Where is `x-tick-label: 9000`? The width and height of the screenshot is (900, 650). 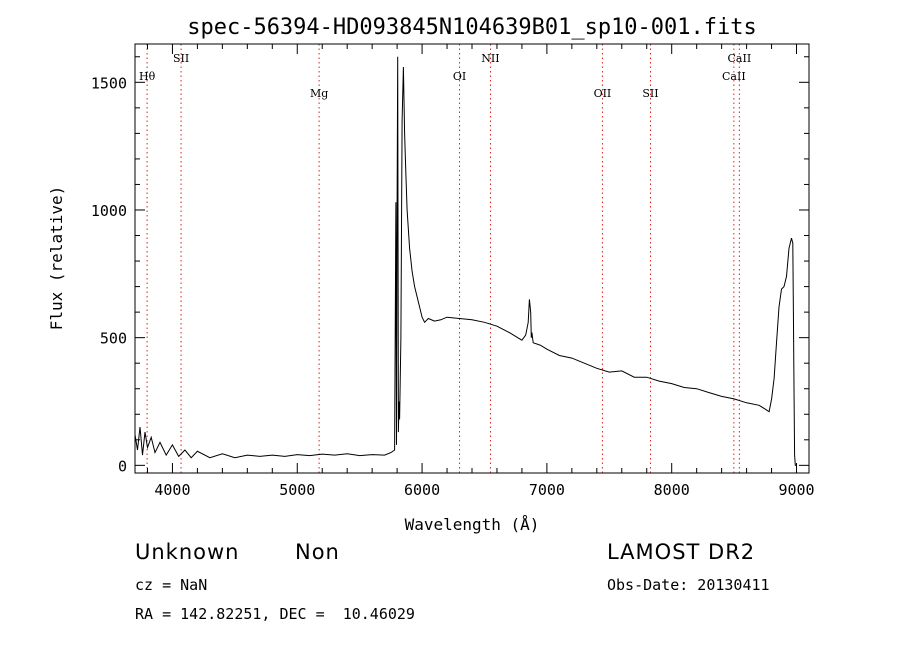 x-tick-label: 9000 is located at coordinates (796, 490).